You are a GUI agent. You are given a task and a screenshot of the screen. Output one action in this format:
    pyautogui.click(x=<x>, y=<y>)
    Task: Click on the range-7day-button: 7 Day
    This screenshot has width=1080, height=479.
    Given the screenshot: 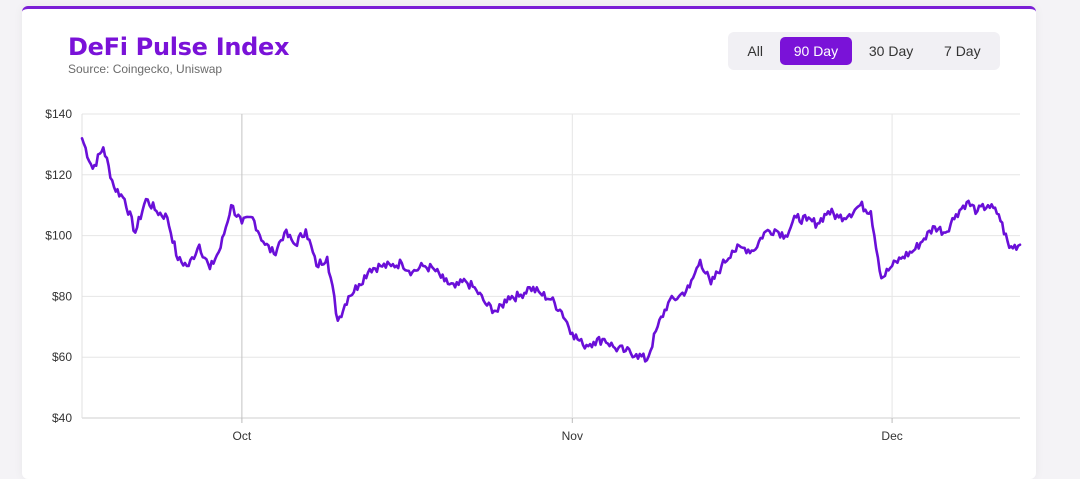 What is the action you would take?
    pyautogui.click(x=962, y=51)
    